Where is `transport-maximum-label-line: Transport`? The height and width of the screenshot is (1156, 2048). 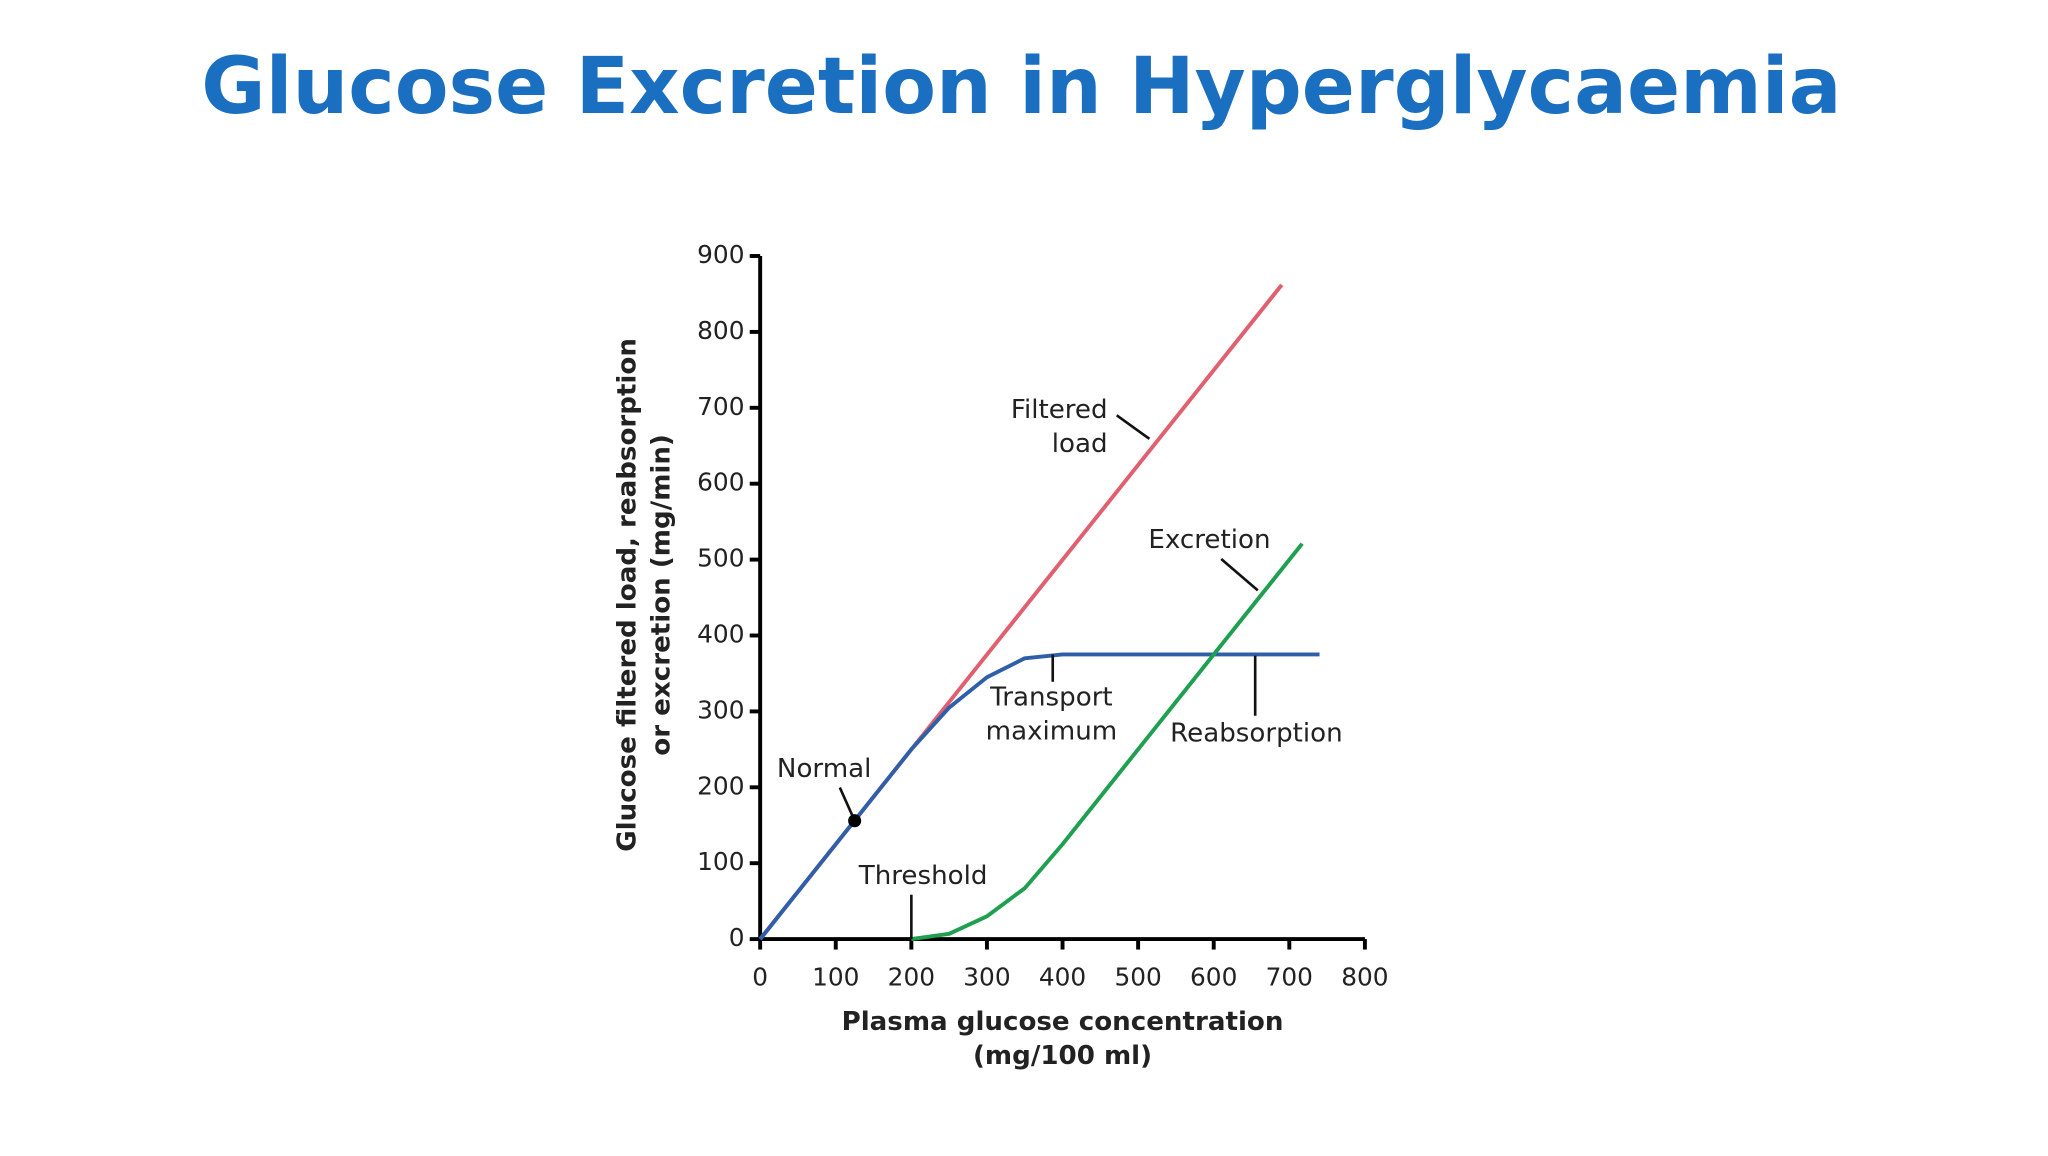
transport-maximum-label-line: Transport is located at coordinates (1051, 697).